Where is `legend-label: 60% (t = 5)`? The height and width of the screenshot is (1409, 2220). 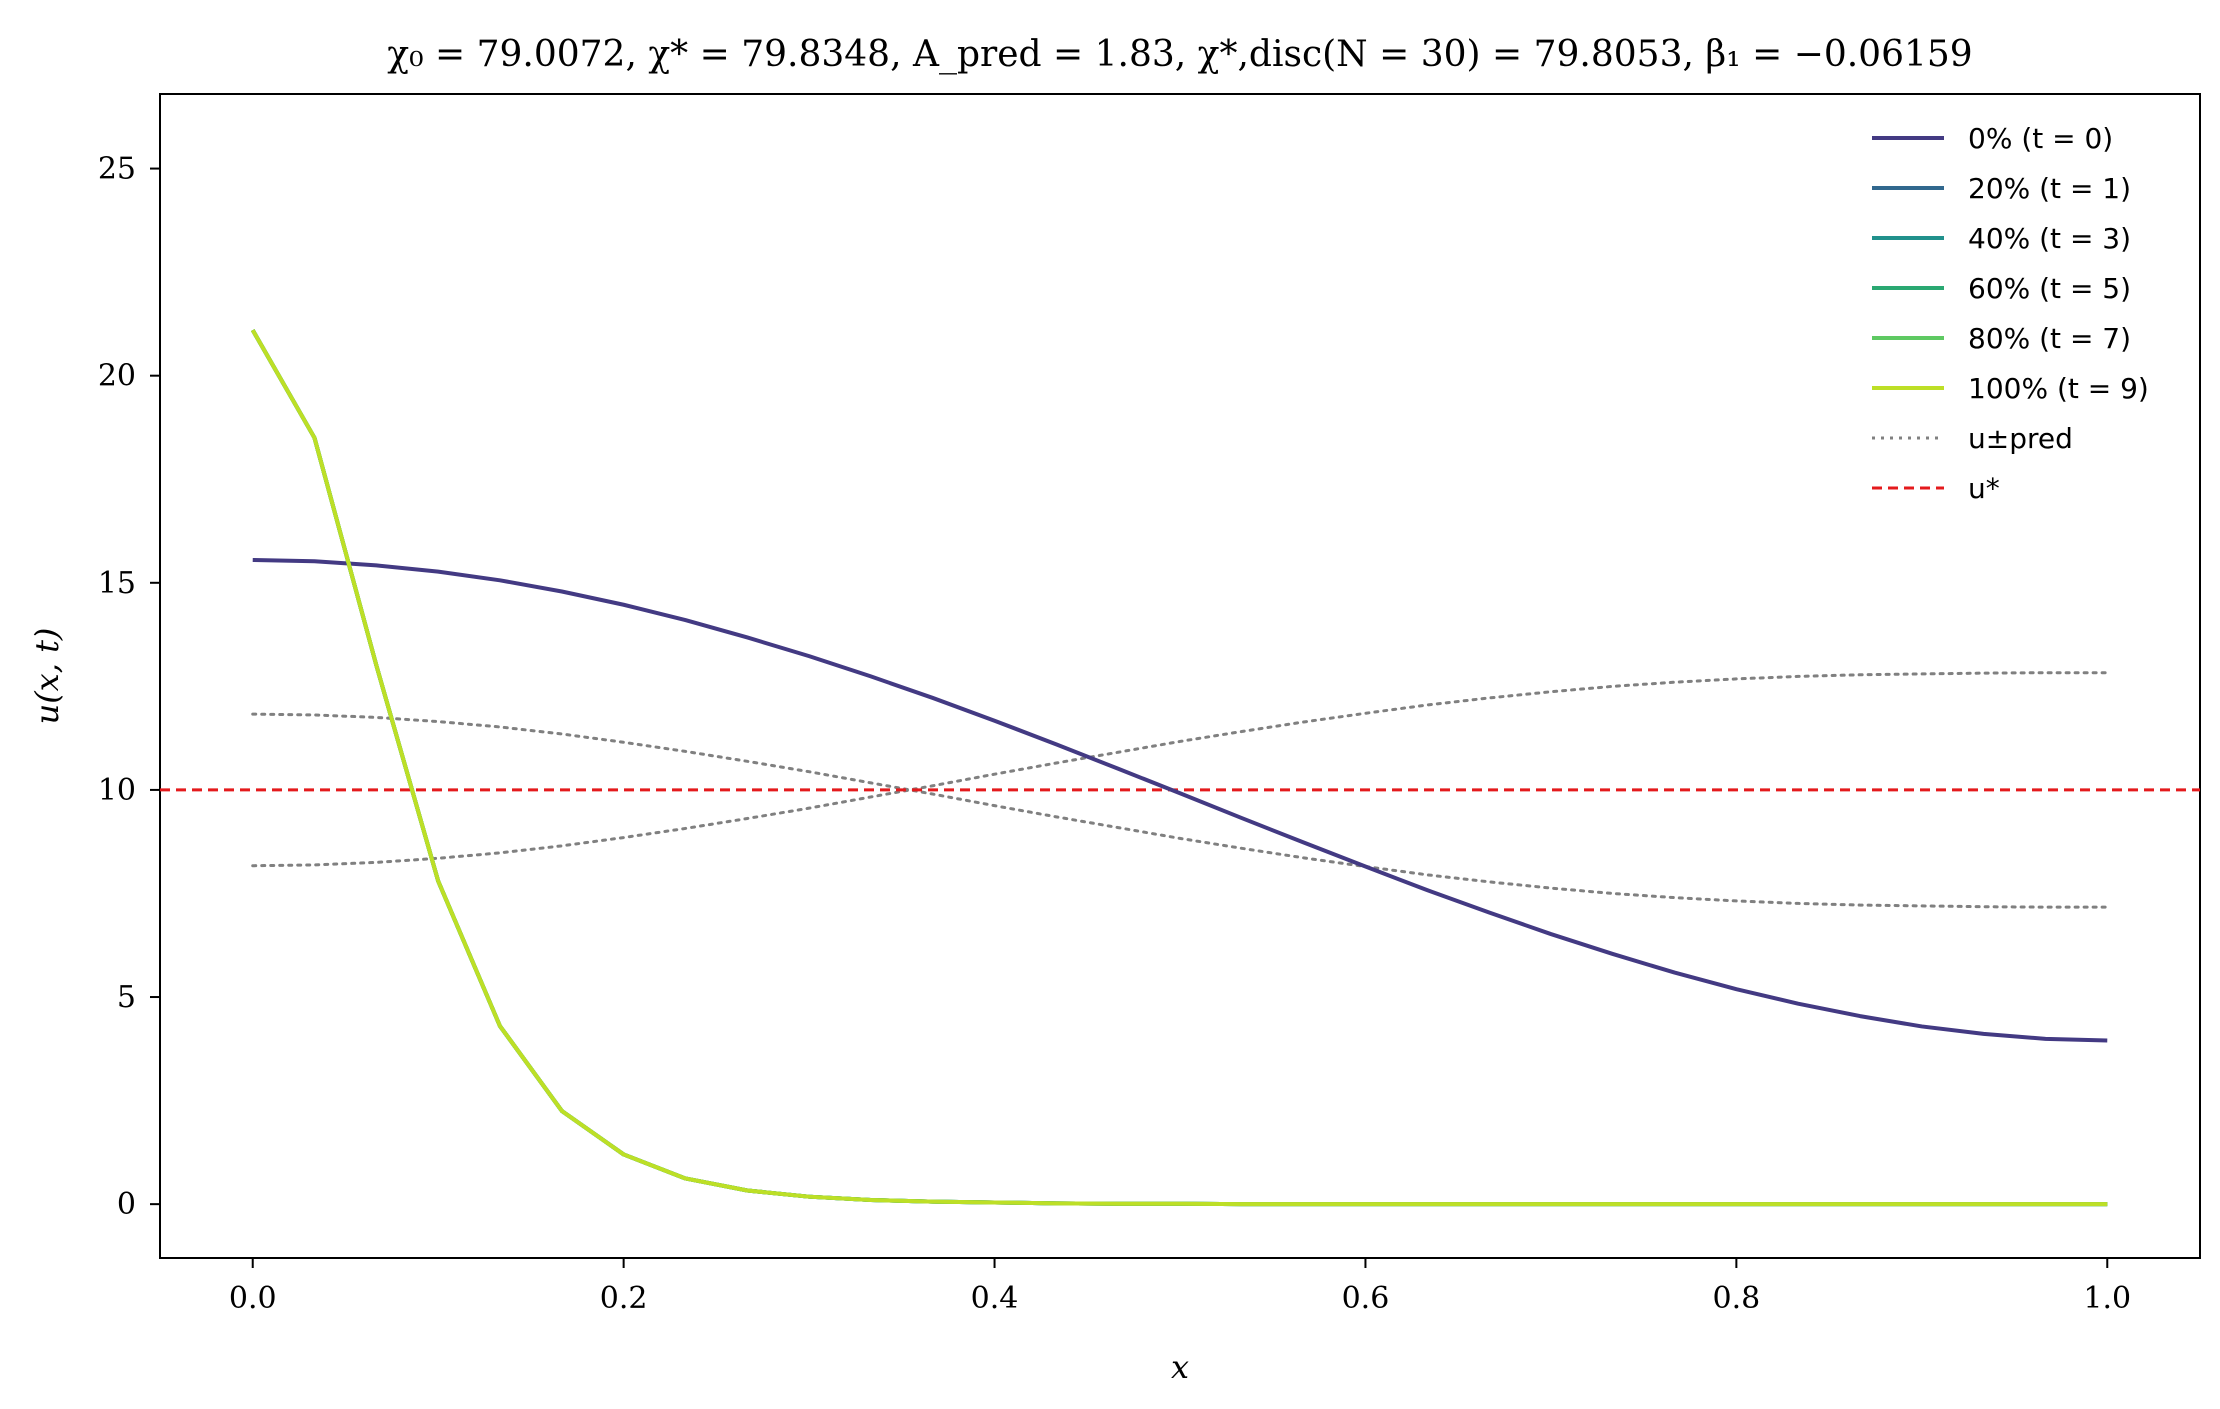 legend-label: 60% (t = 5) is located at coordinates (2049, 288).